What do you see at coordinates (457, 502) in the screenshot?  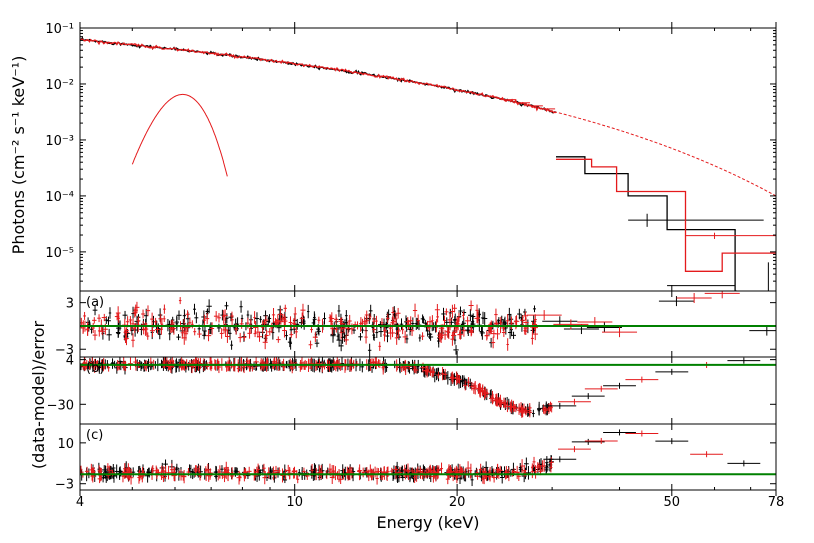 I see `x-tick-label: 20` at bounding box center [457, 502].